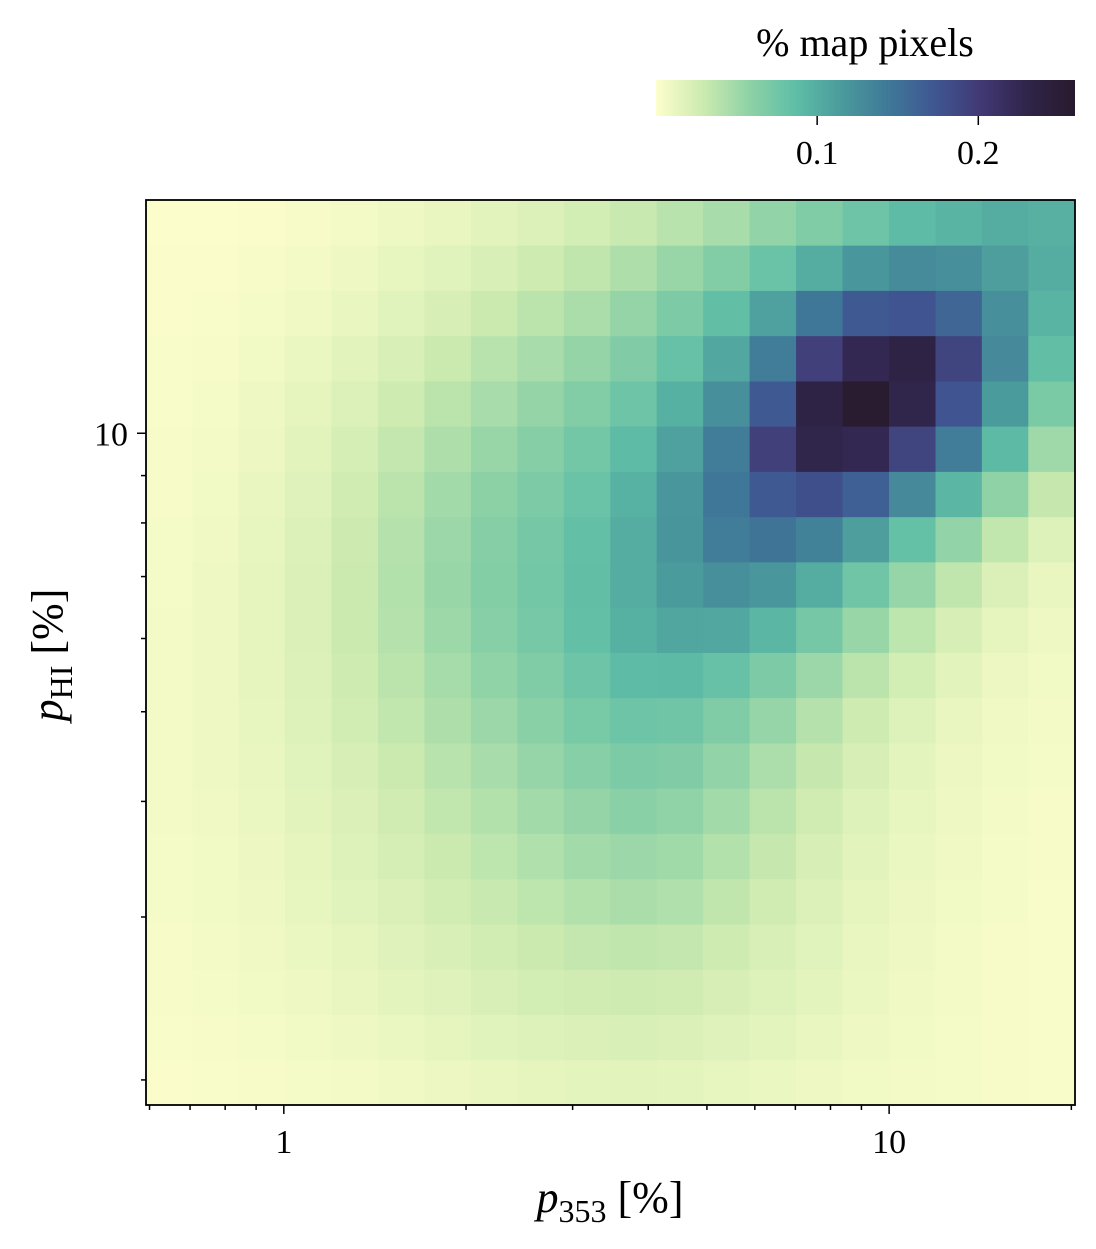  Describe the element at coordinates (283, 1142) in the screenshot. I see `x-tick-label: 1` at that location.